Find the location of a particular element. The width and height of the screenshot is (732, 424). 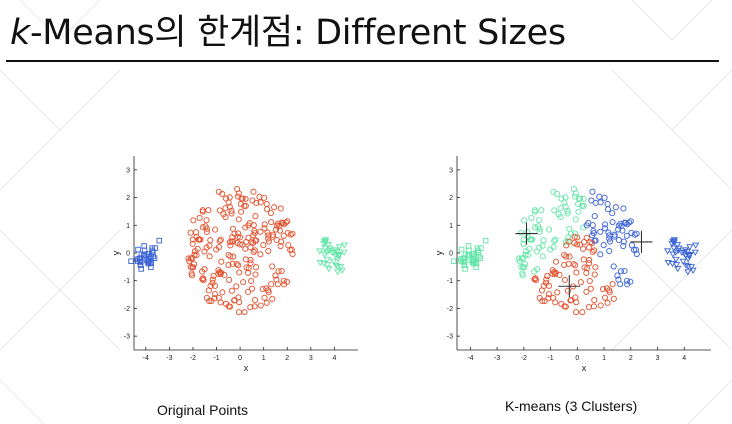

x-tick-label: 0 is located at coordinates (240, 358).